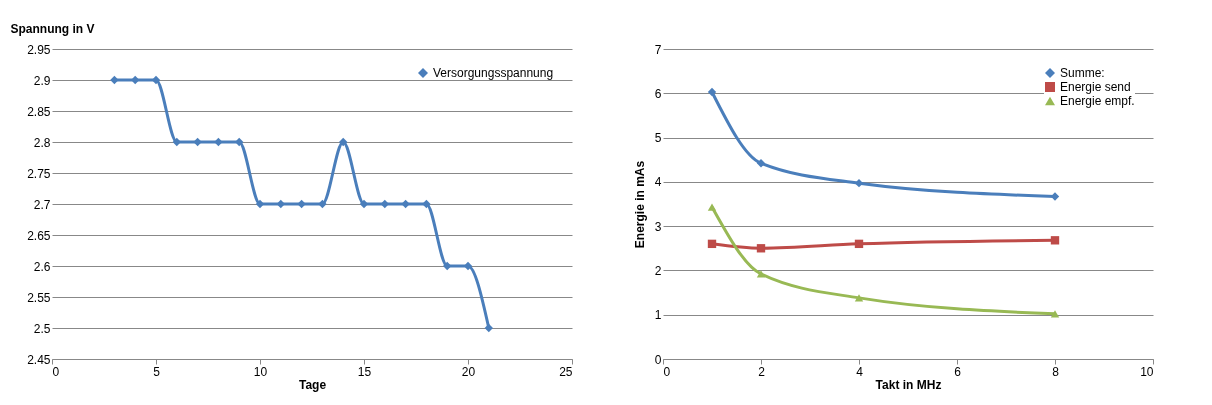 This screenshot has width=1212, height=405. Describe the element at coordinates (1056, 371) in the screenshot. I see `x-tick-label: 8` at that location.